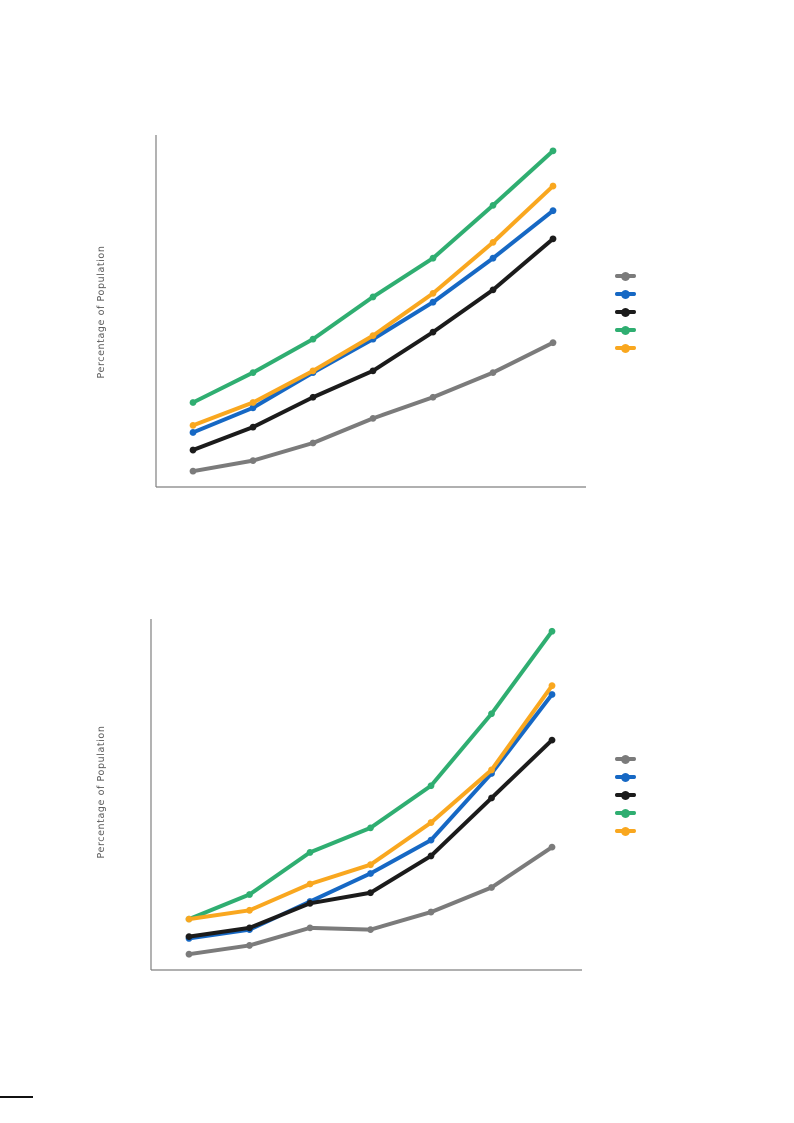  What do you see at coordinates (16, 1097) in the screenshot?
I see `footer-rule` at bounding box center [16, 1097].